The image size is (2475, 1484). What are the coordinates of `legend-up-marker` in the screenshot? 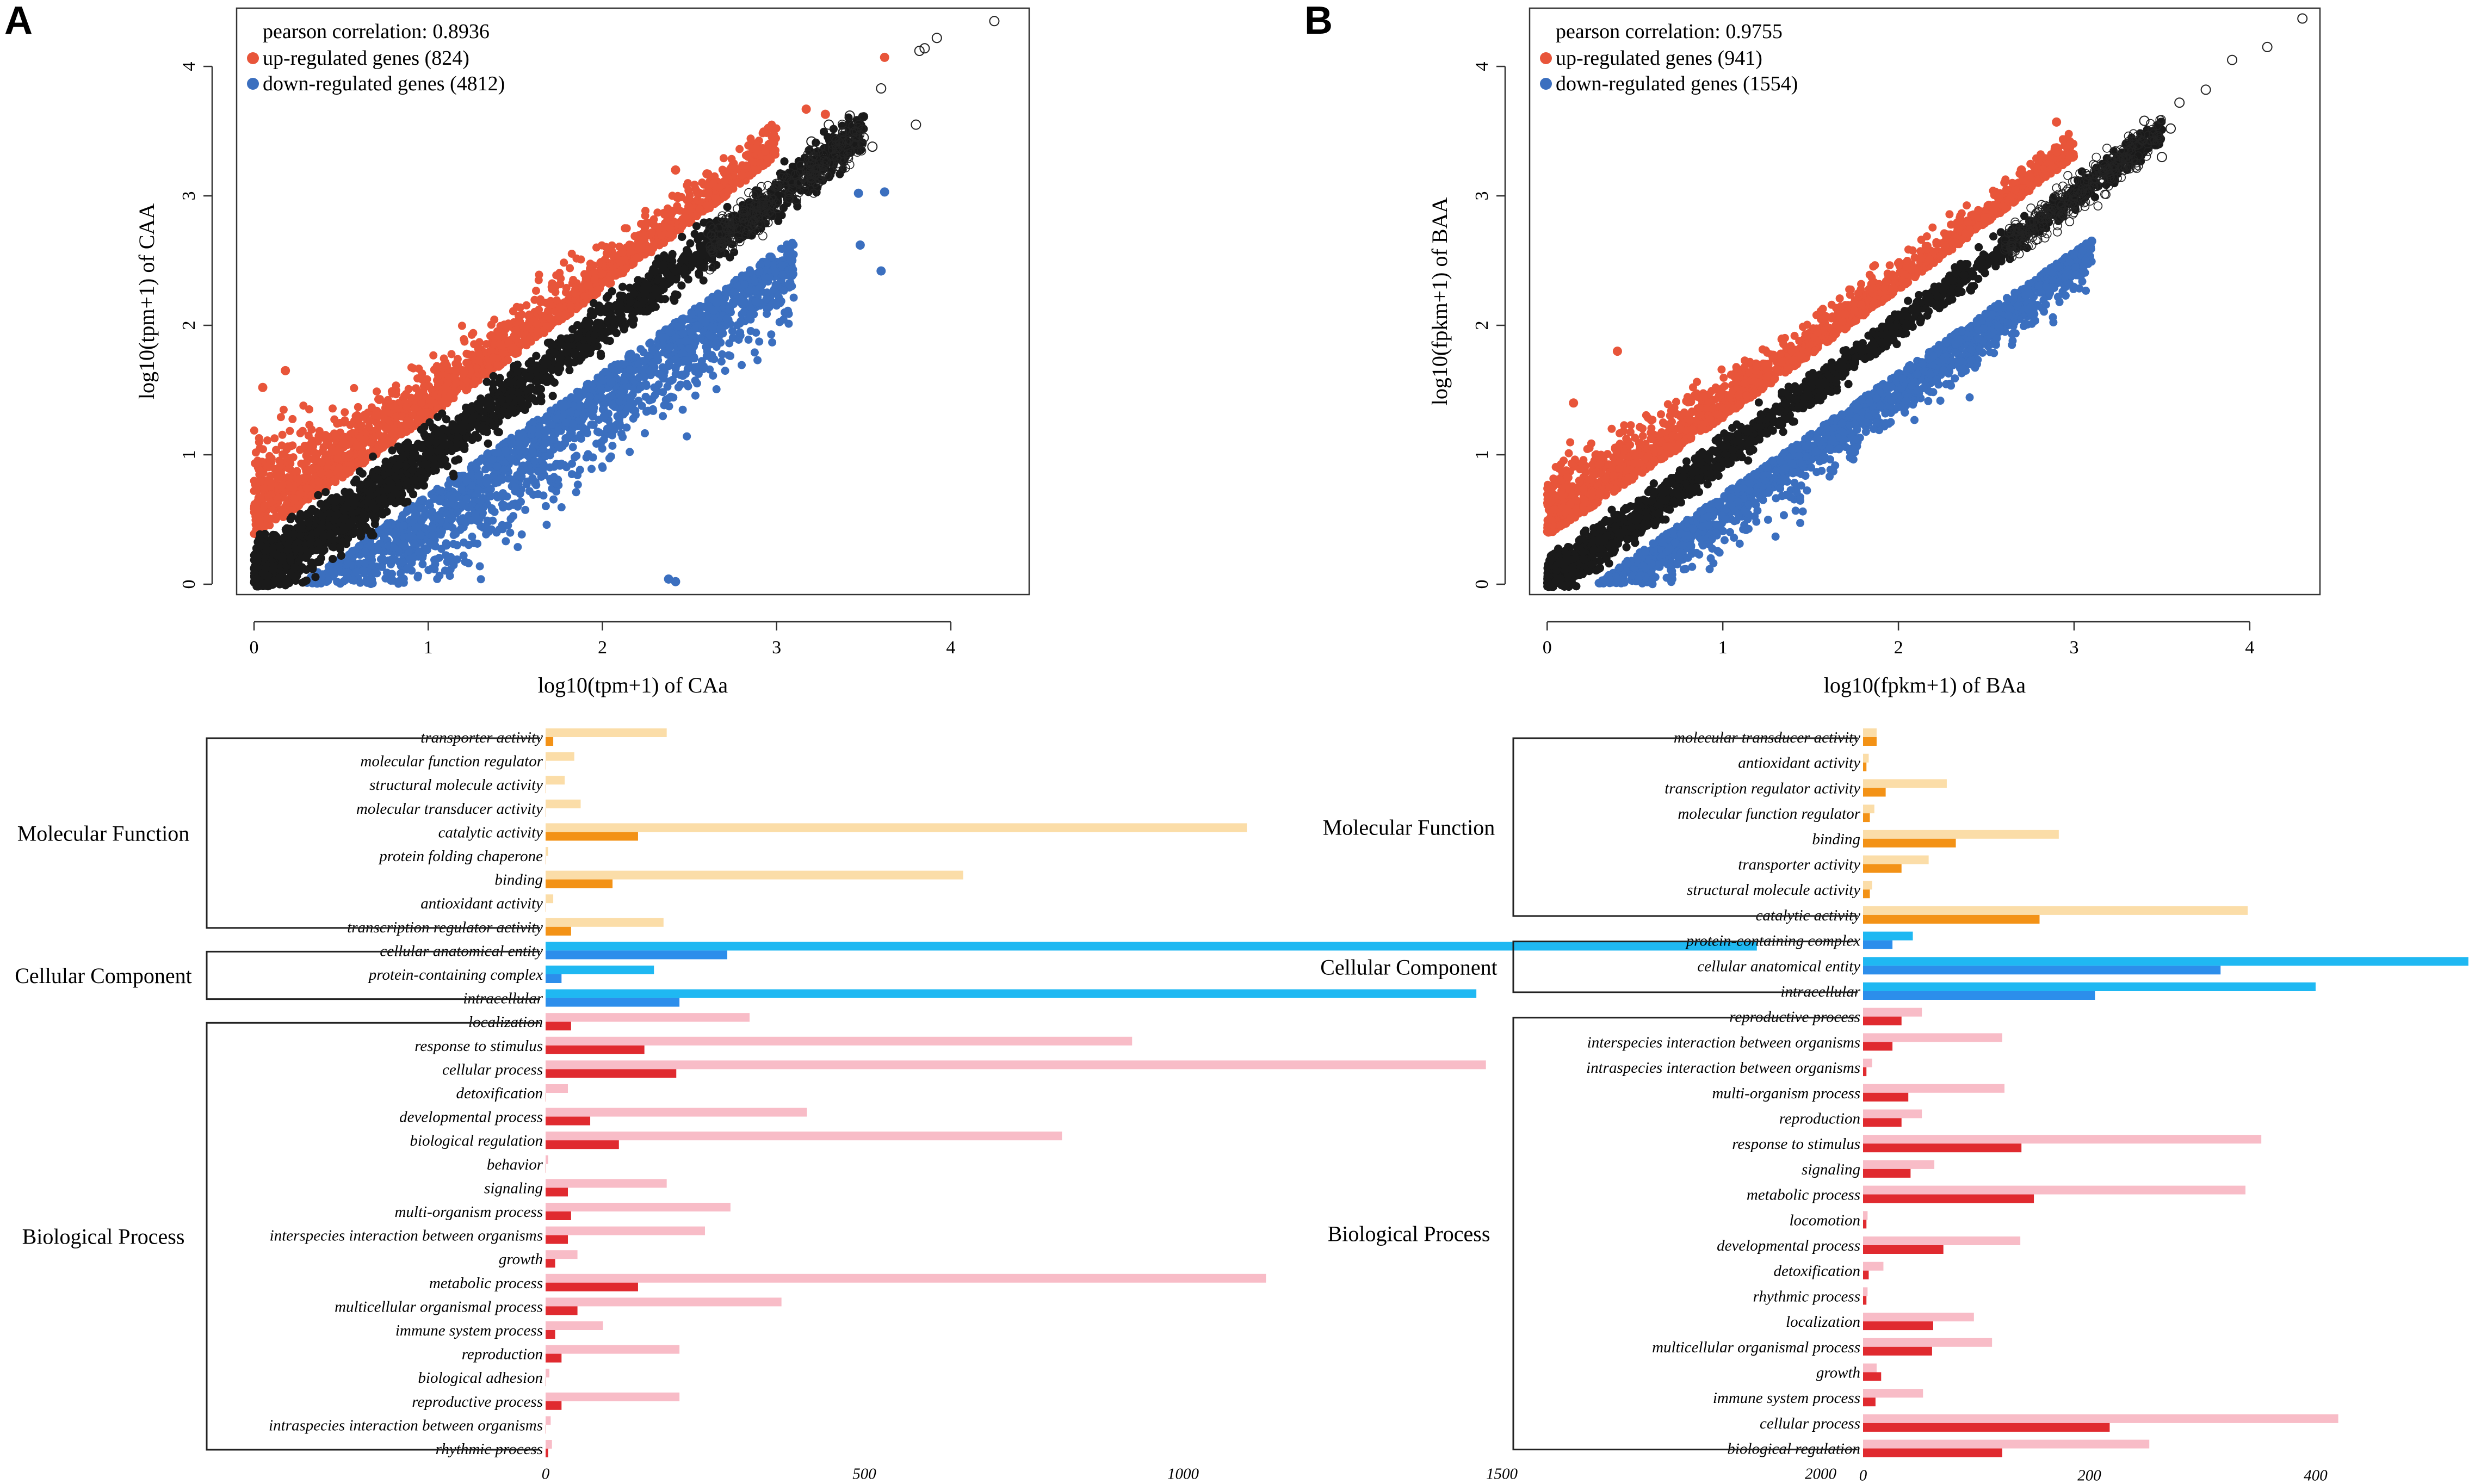 It's located at (1546, 58).